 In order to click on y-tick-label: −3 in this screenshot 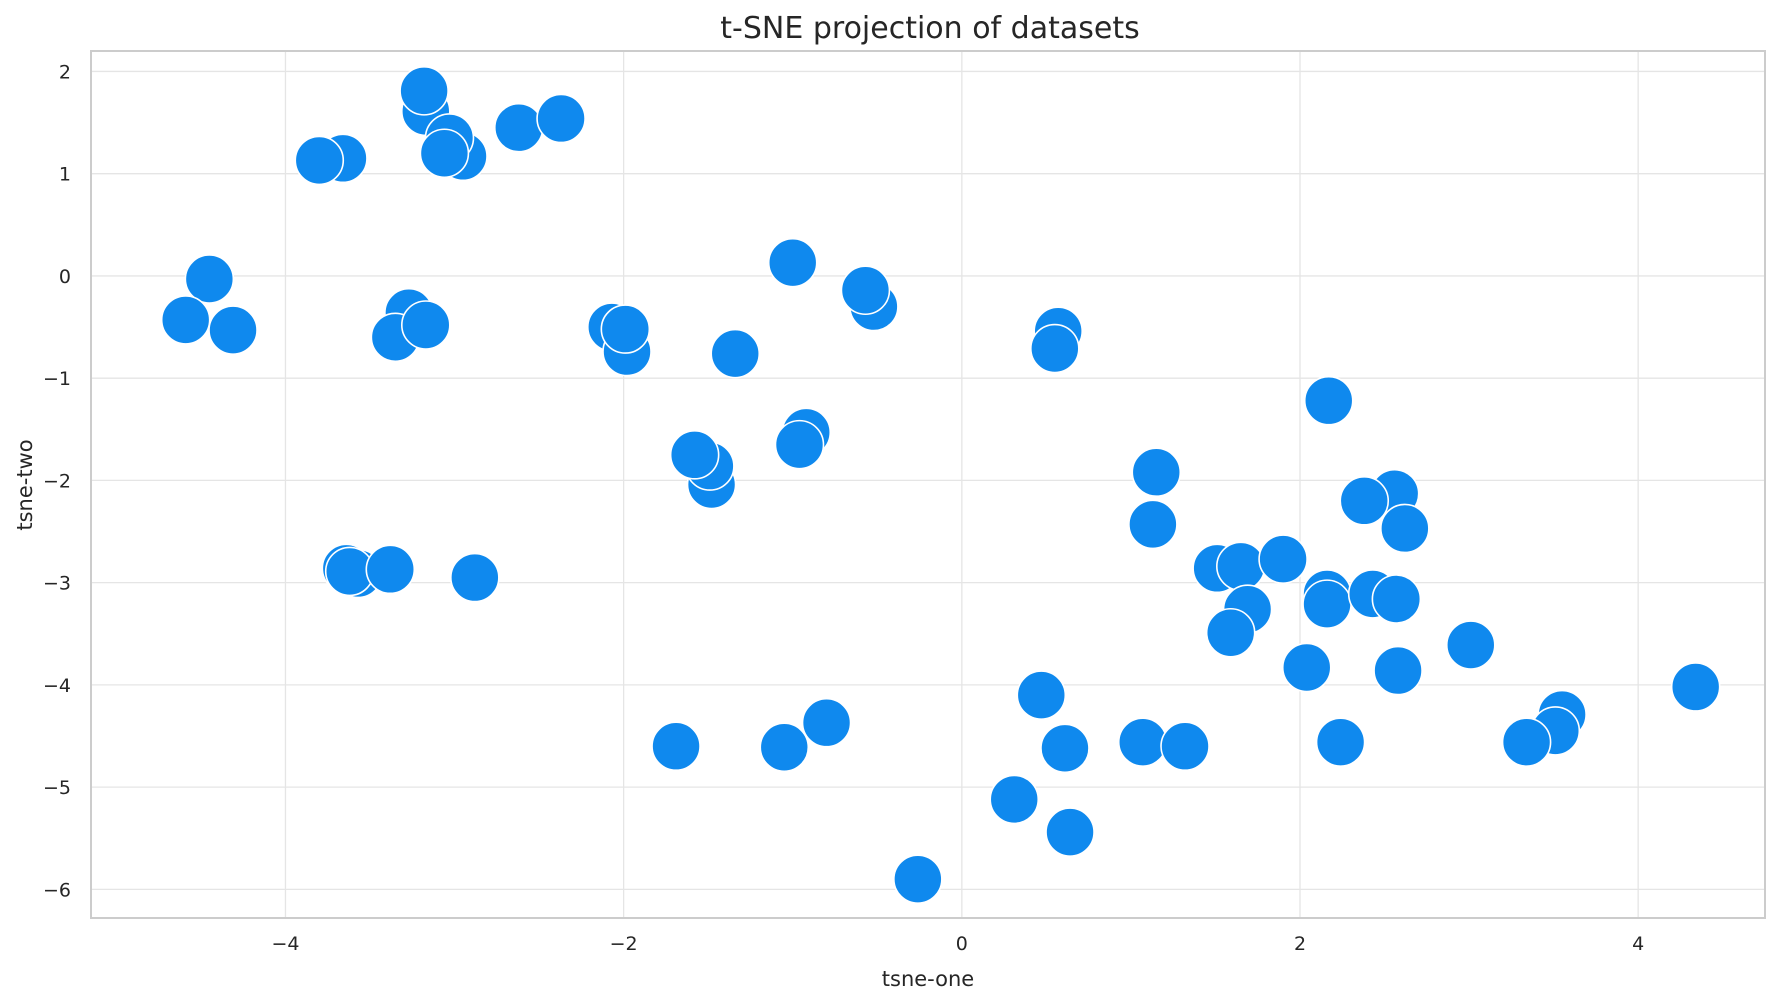, I will do `click(57, 584)`.